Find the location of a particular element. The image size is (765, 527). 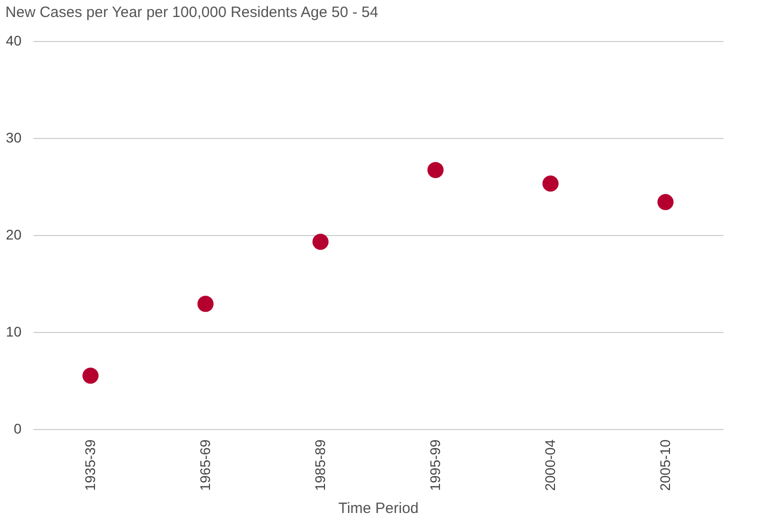

x-tick-label: 1965-69 is located at coordinates (205, 465).